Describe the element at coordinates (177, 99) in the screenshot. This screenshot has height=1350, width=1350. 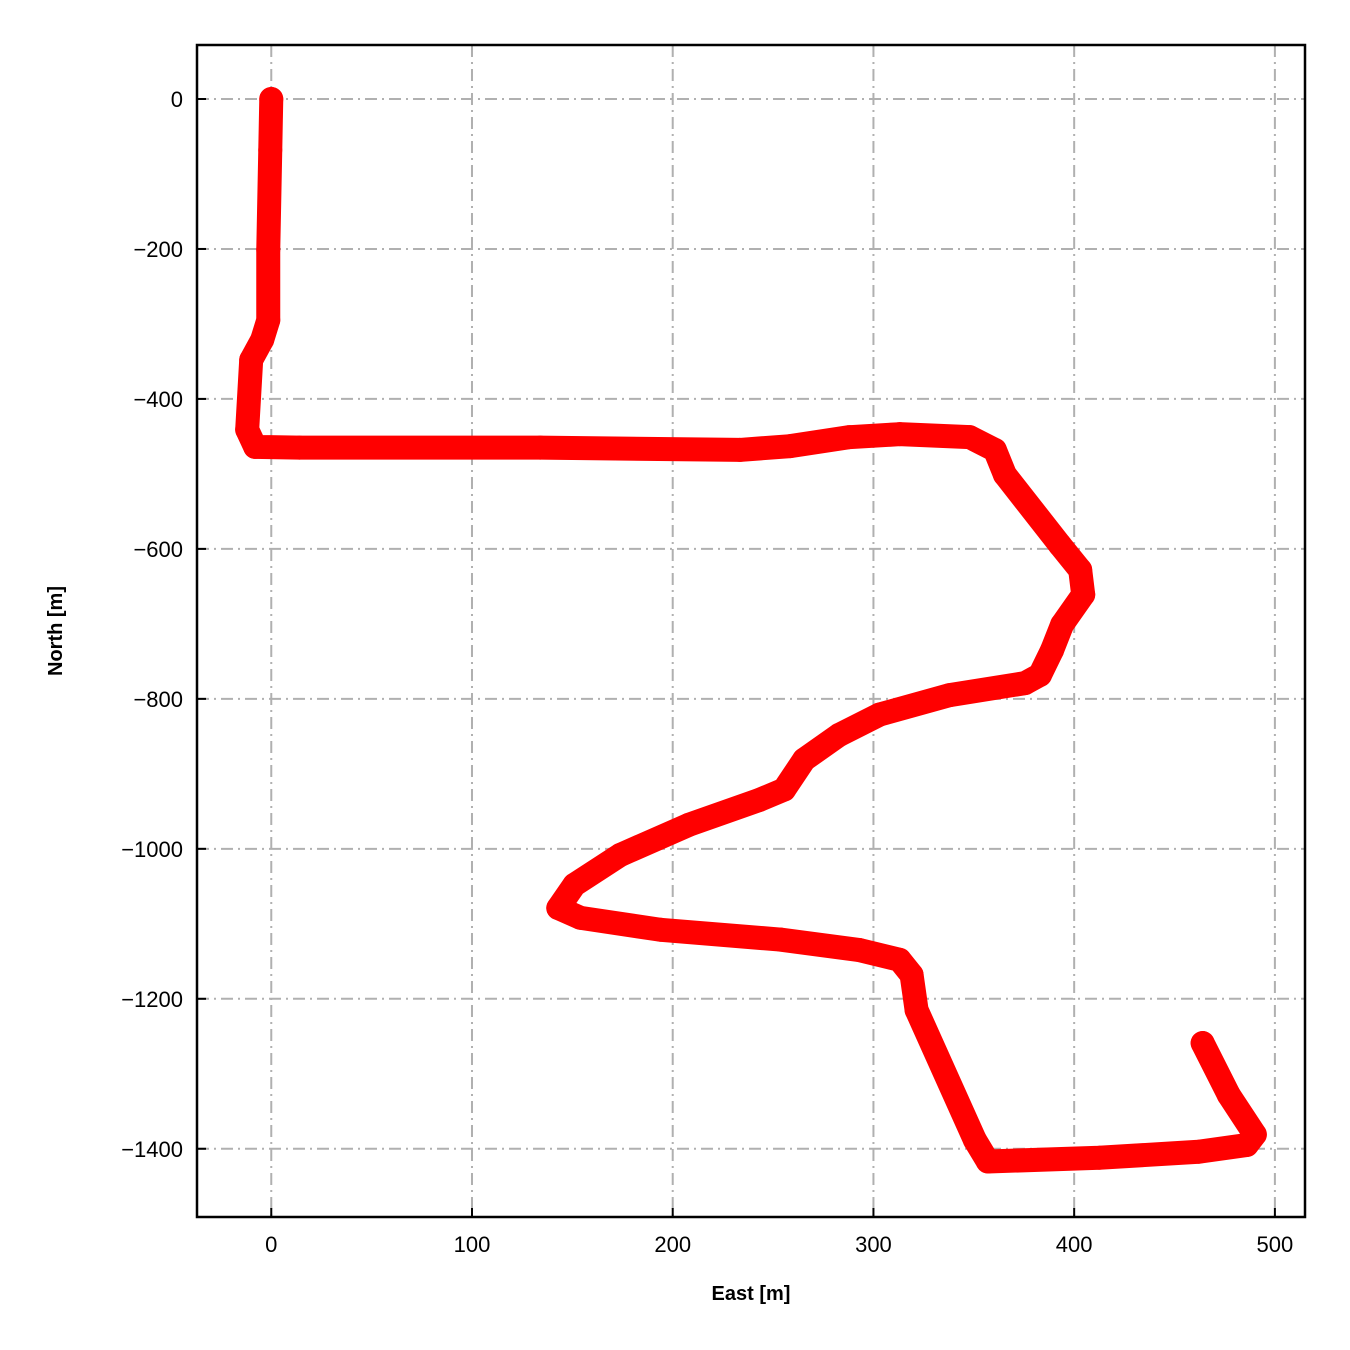
I see `y-tick-label: 0` at that location.